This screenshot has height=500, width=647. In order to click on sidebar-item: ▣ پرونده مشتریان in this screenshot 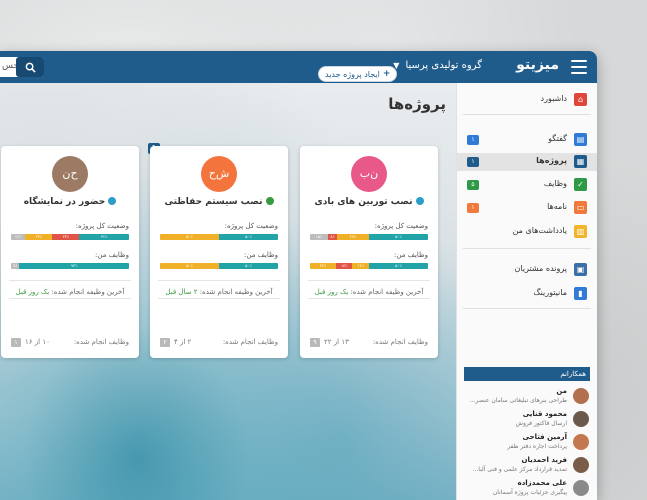, I will do `click(527, 270)`.